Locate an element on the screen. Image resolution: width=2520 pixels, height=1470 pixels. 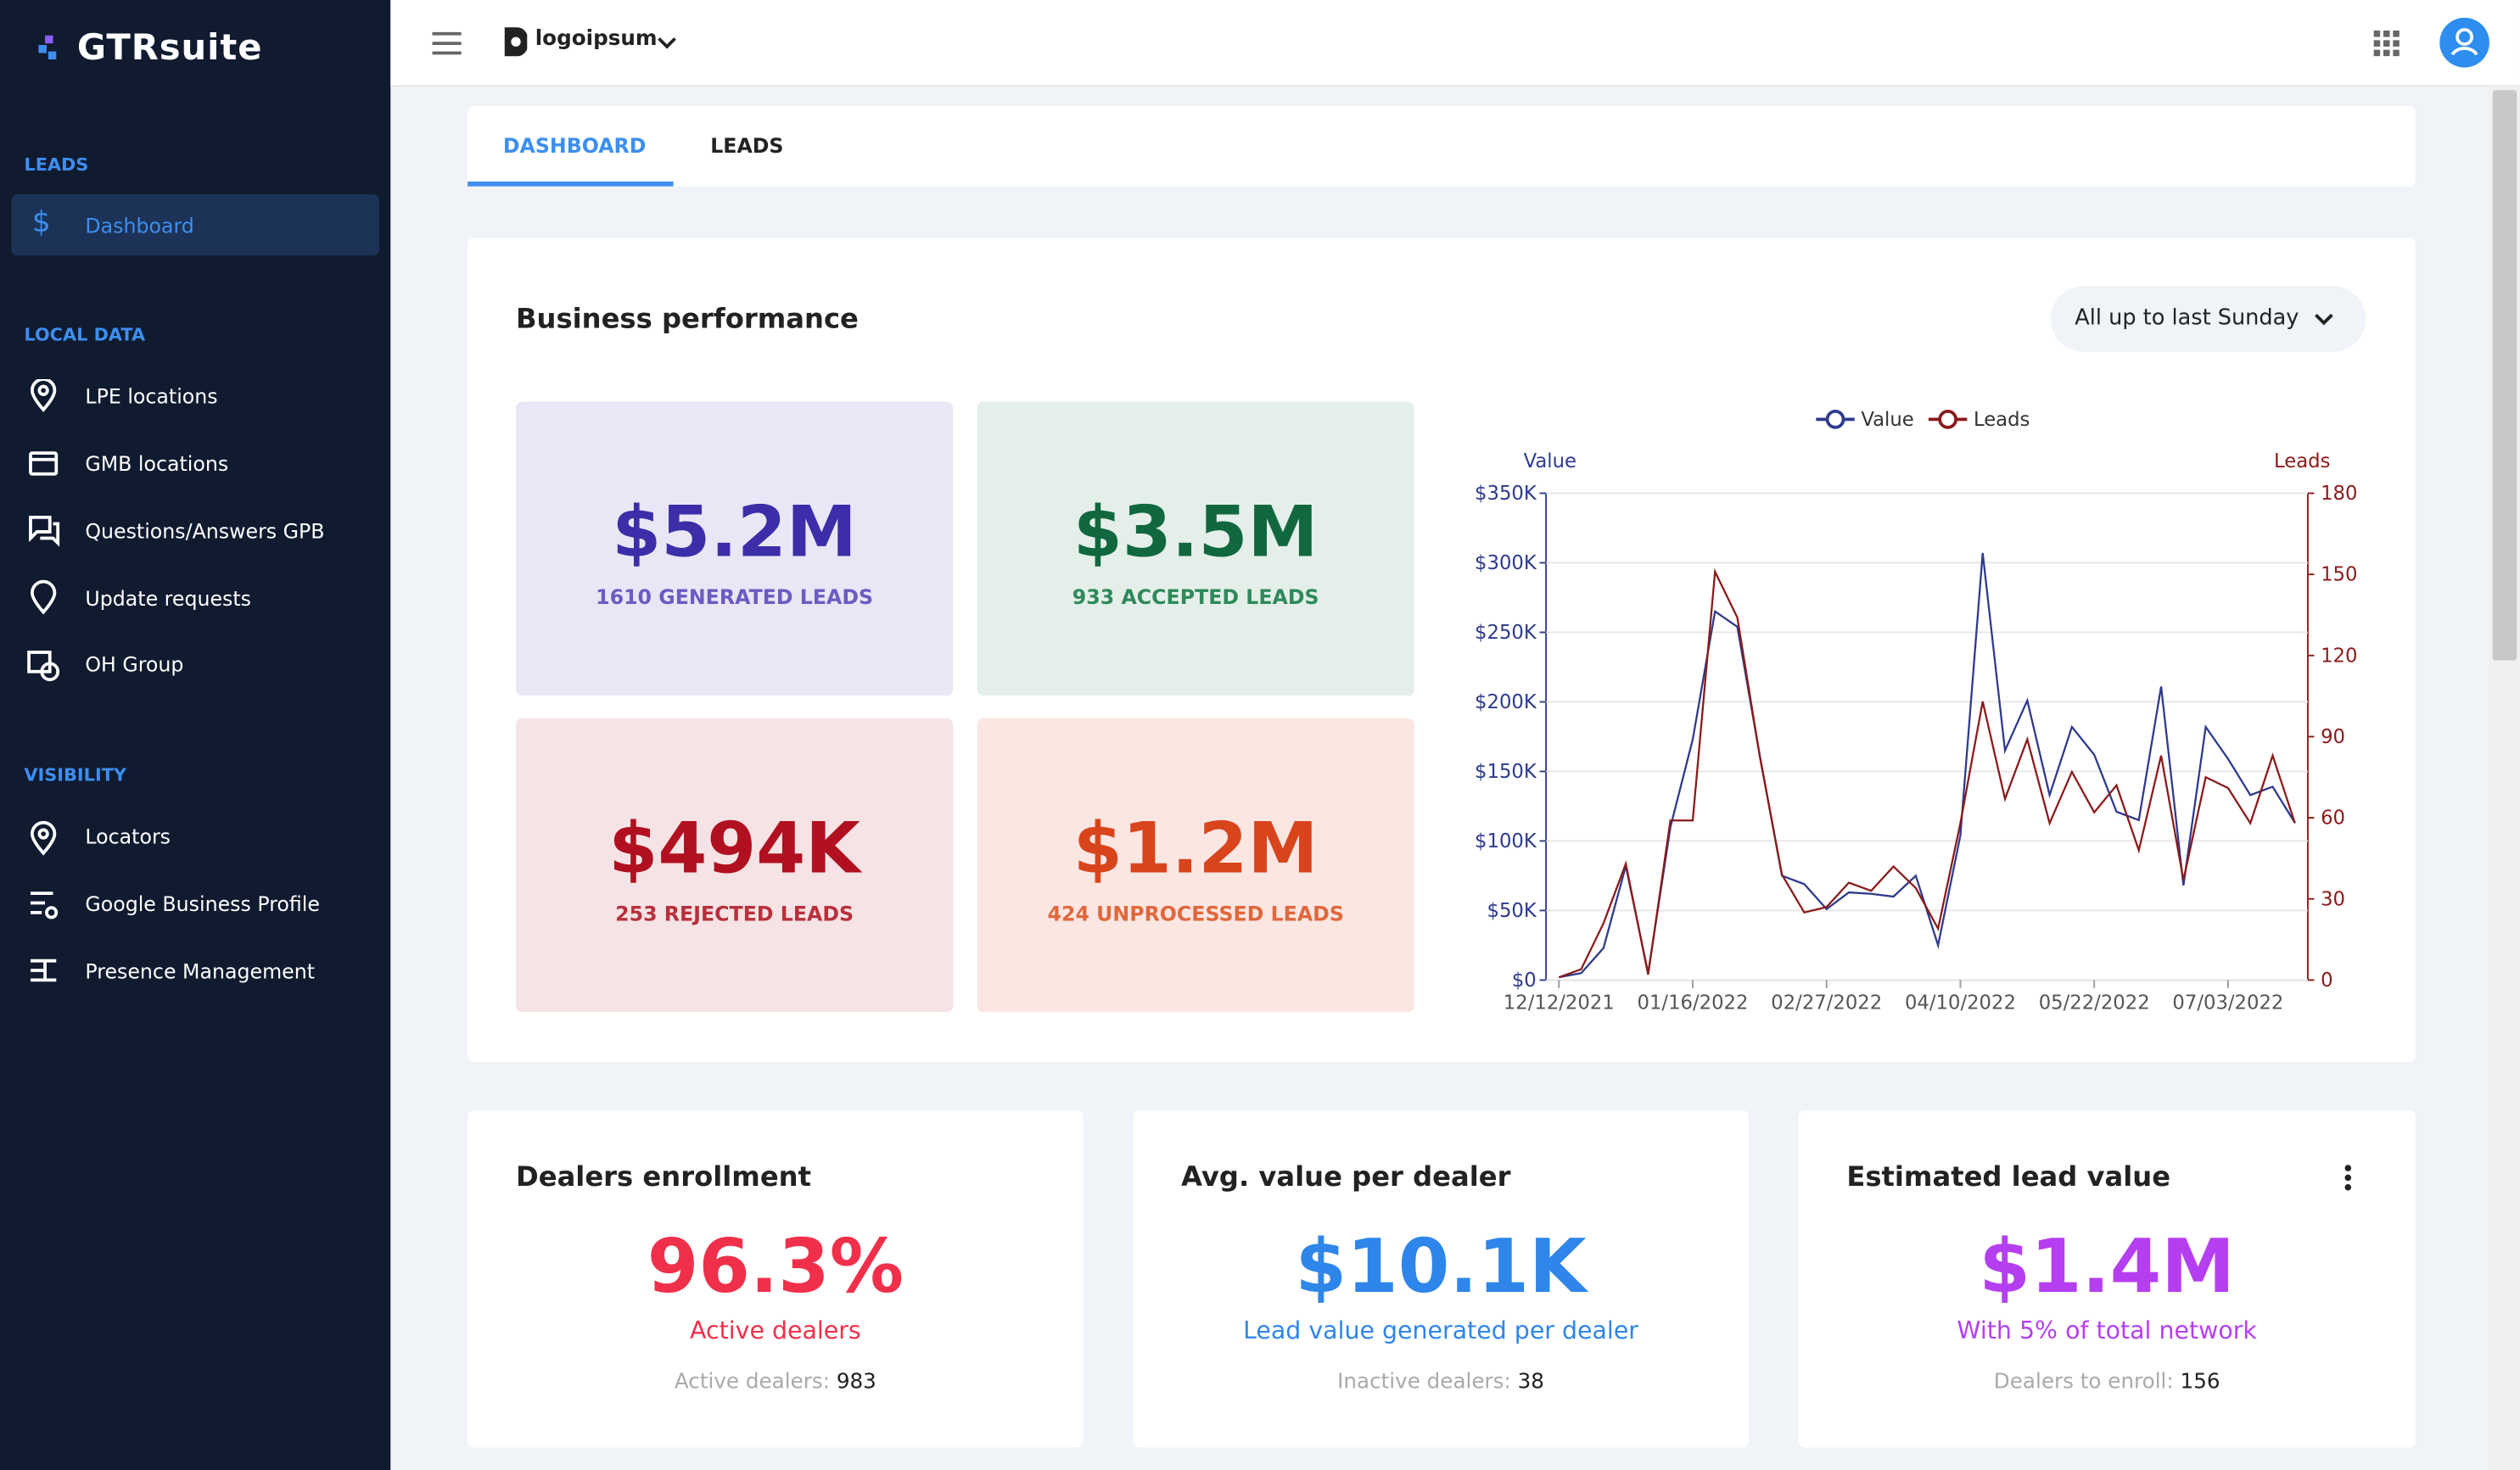
y2-tick-label: 90 is located at coordinates (2333, 737).